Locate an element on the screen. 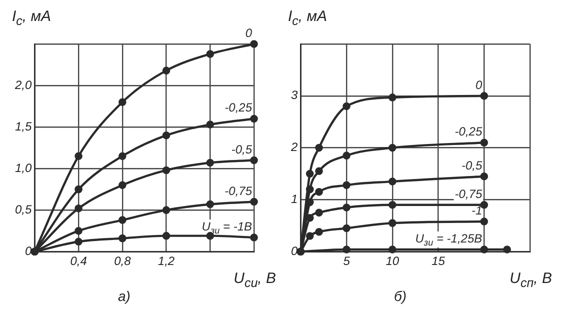 The width and height of the screenshot is (561, 324). y-tick-label: 1,5 is located at coordinates (23, 126).